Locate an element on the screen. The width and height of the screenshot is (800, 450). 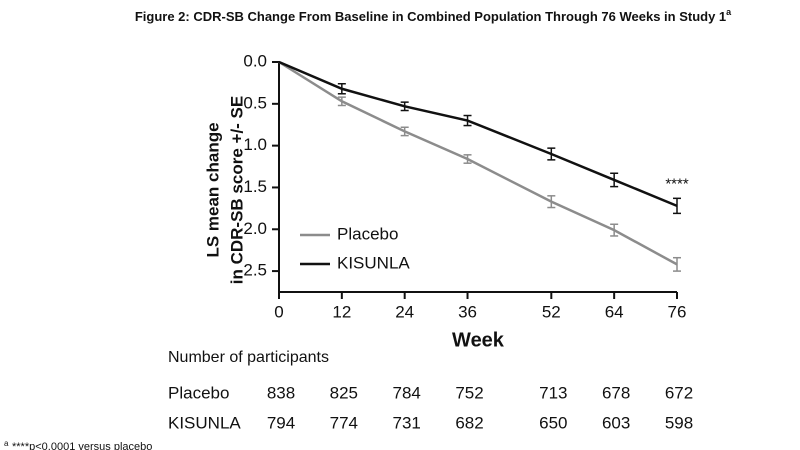
y-tick-label: 2.5 is located at coordinates (255, 270).